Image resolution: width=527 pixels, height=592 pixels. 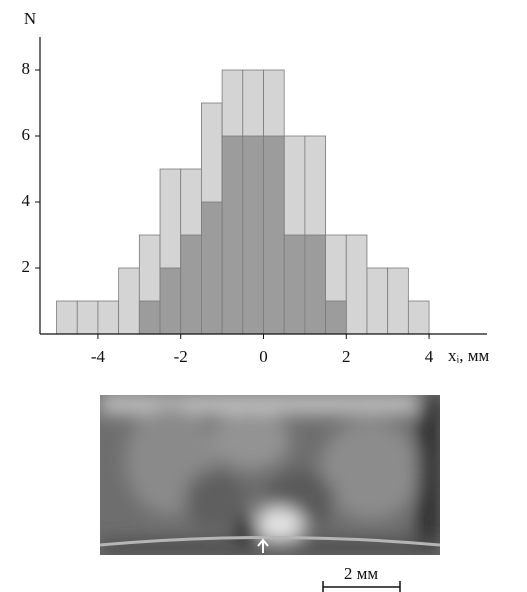 What do you see at coordinates (30, 18) in the screenshot?
I see `y-axis-label: N` at bounding box center [30, 18].